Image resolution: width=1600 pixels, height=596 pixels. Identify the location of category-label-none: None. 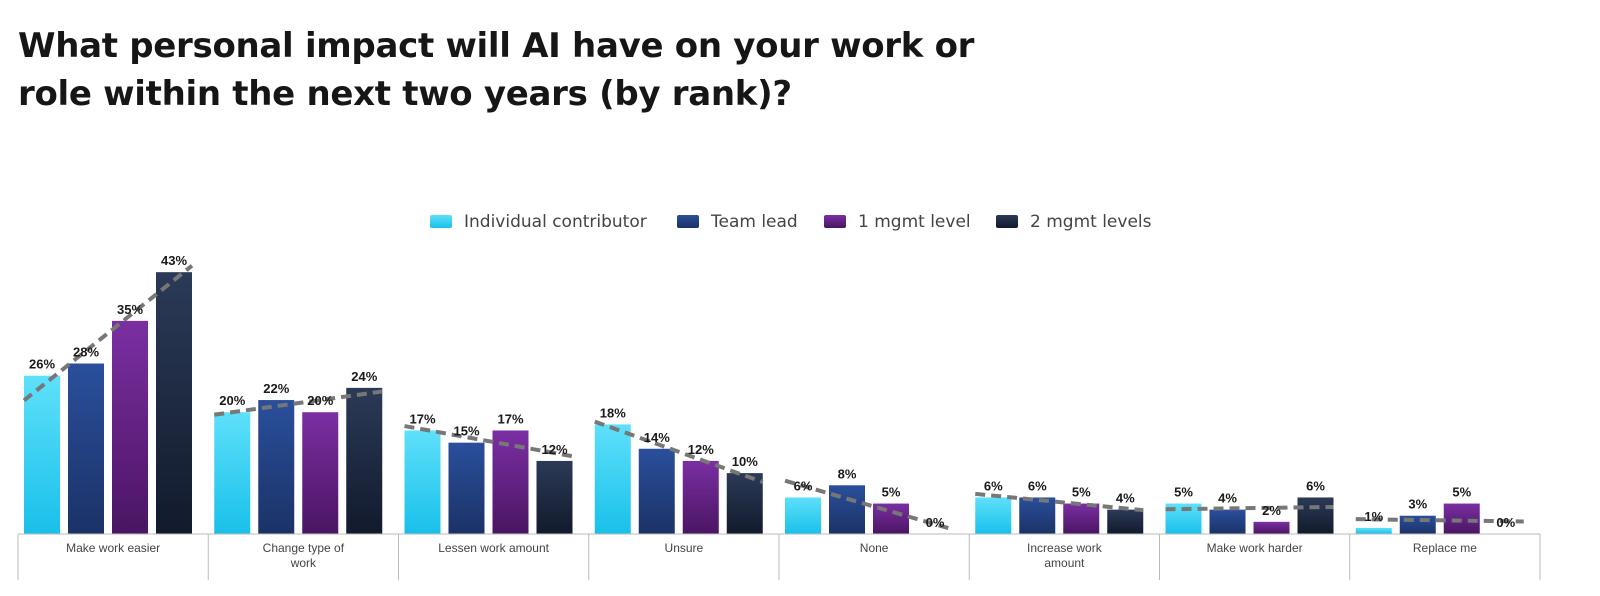
(874, 548).